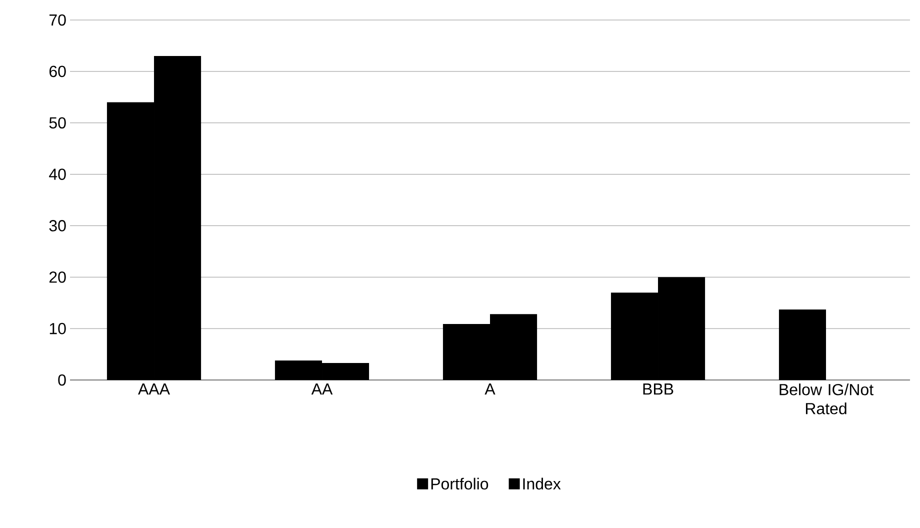 This screenshot has width=920, height=528. What do you see at coordinates (490, 389) in the screenshot?
I see `x-tick-label: A` at bounding box center [490, 389].